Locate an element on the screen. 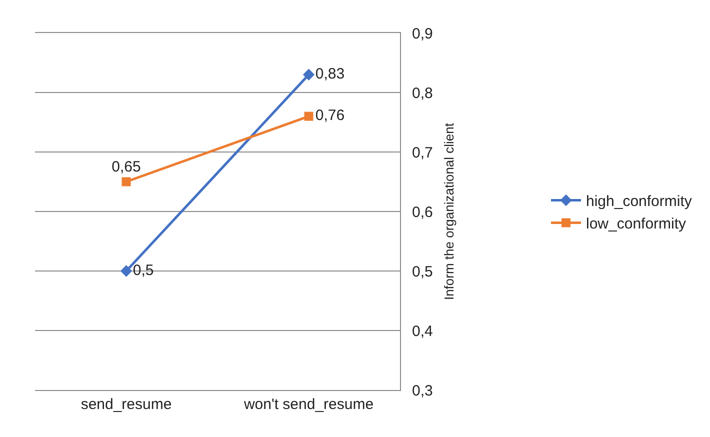 This screenshot has height=437, width=710. legend-label: high_conformity is located at coordinates (639, 201).